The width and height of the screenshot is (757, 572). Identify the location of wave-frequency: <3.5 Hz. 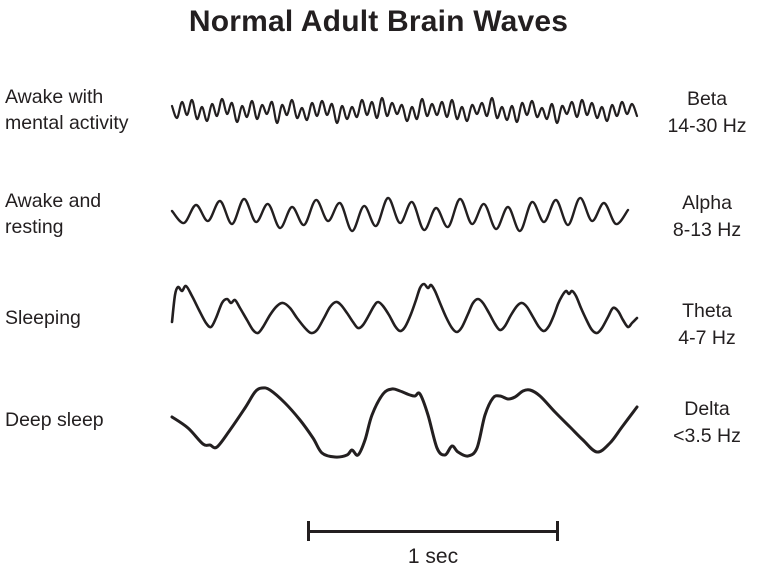
(707, 436).